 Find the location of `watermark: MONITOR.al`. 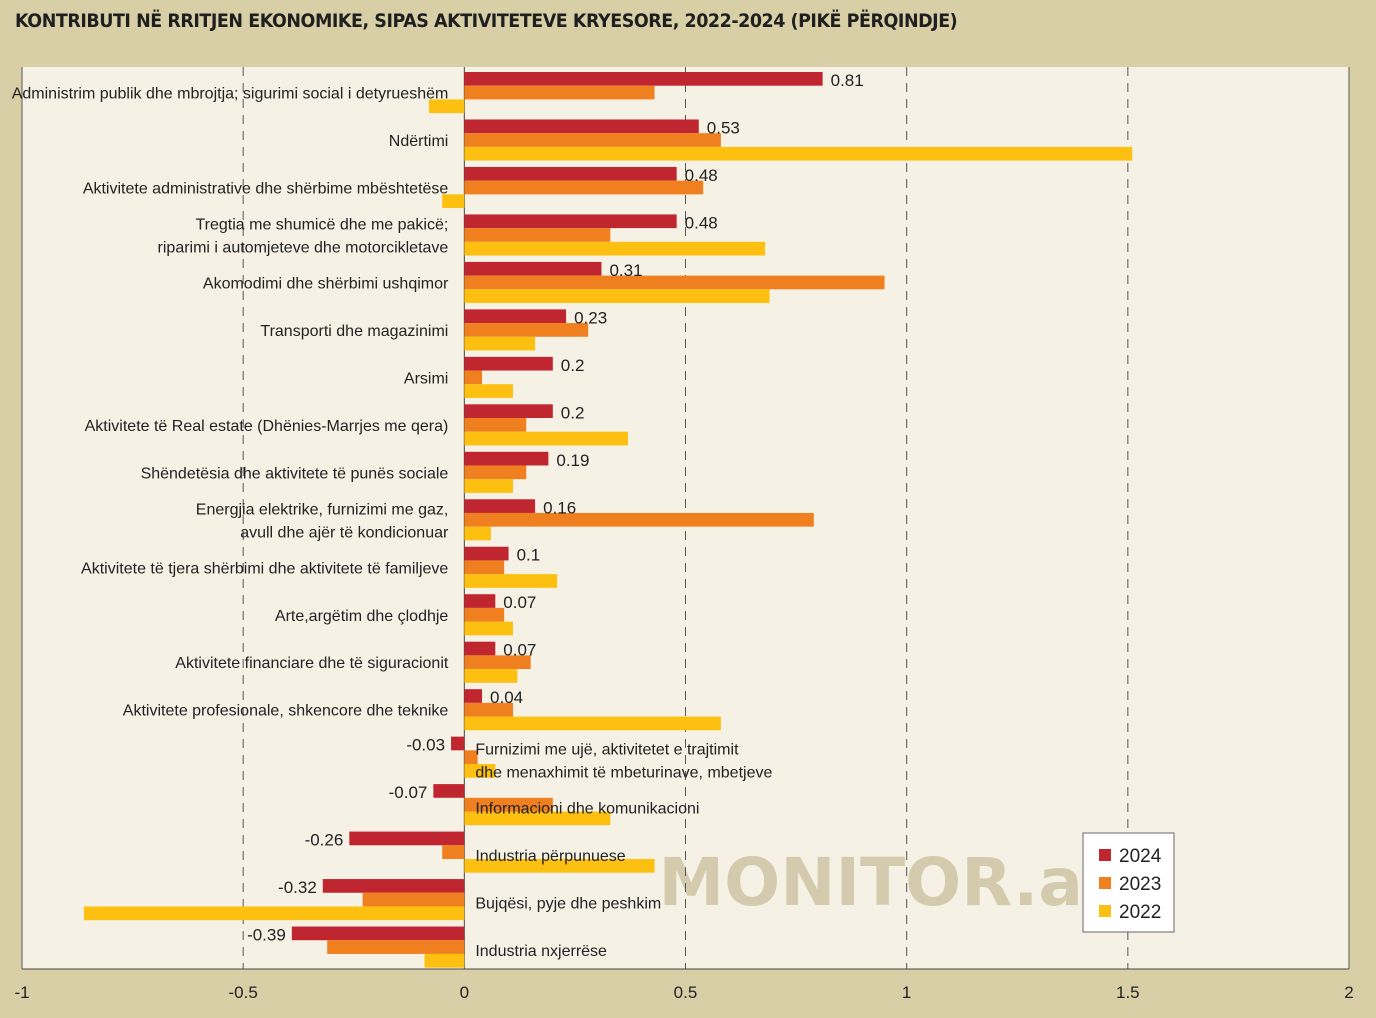

watermark: MONITOR.al is located at coordinates (882, 882).